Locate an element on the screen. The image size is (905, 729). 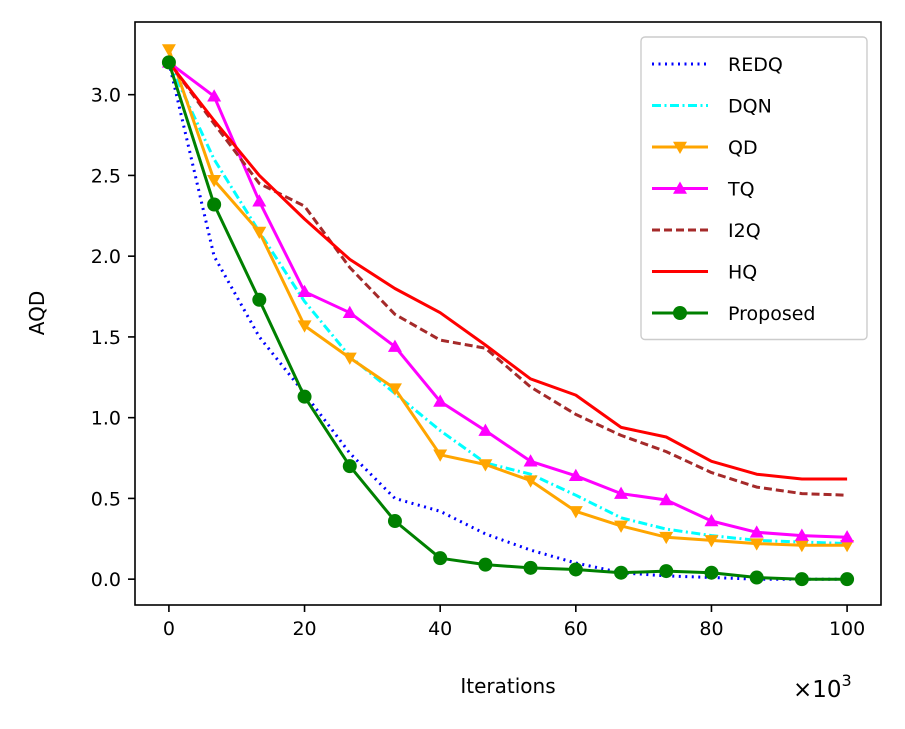
x-tick-label: 40 is located at coordinates (440, 629).